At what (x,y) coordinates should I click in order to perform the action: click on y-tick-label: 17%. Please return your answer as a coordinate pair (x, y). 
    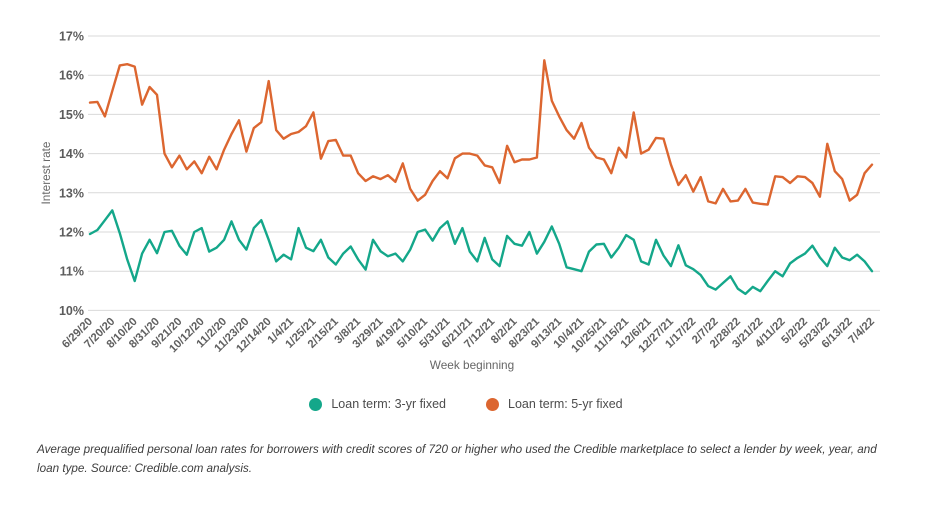
    Looking at the image, I should click on (71, 37).